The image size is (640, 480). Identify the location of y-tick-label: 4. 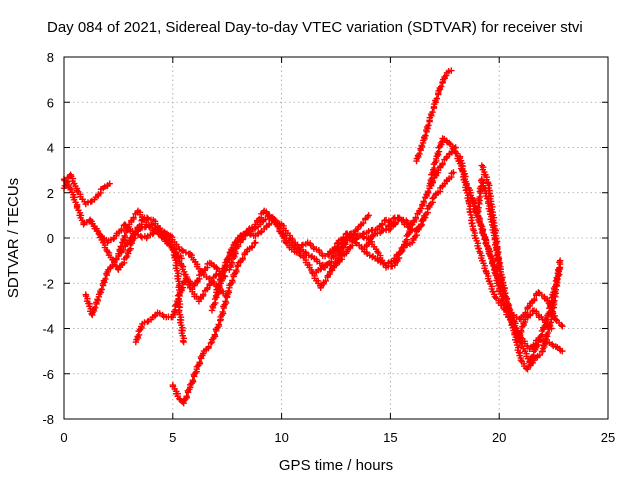
(50, 148).